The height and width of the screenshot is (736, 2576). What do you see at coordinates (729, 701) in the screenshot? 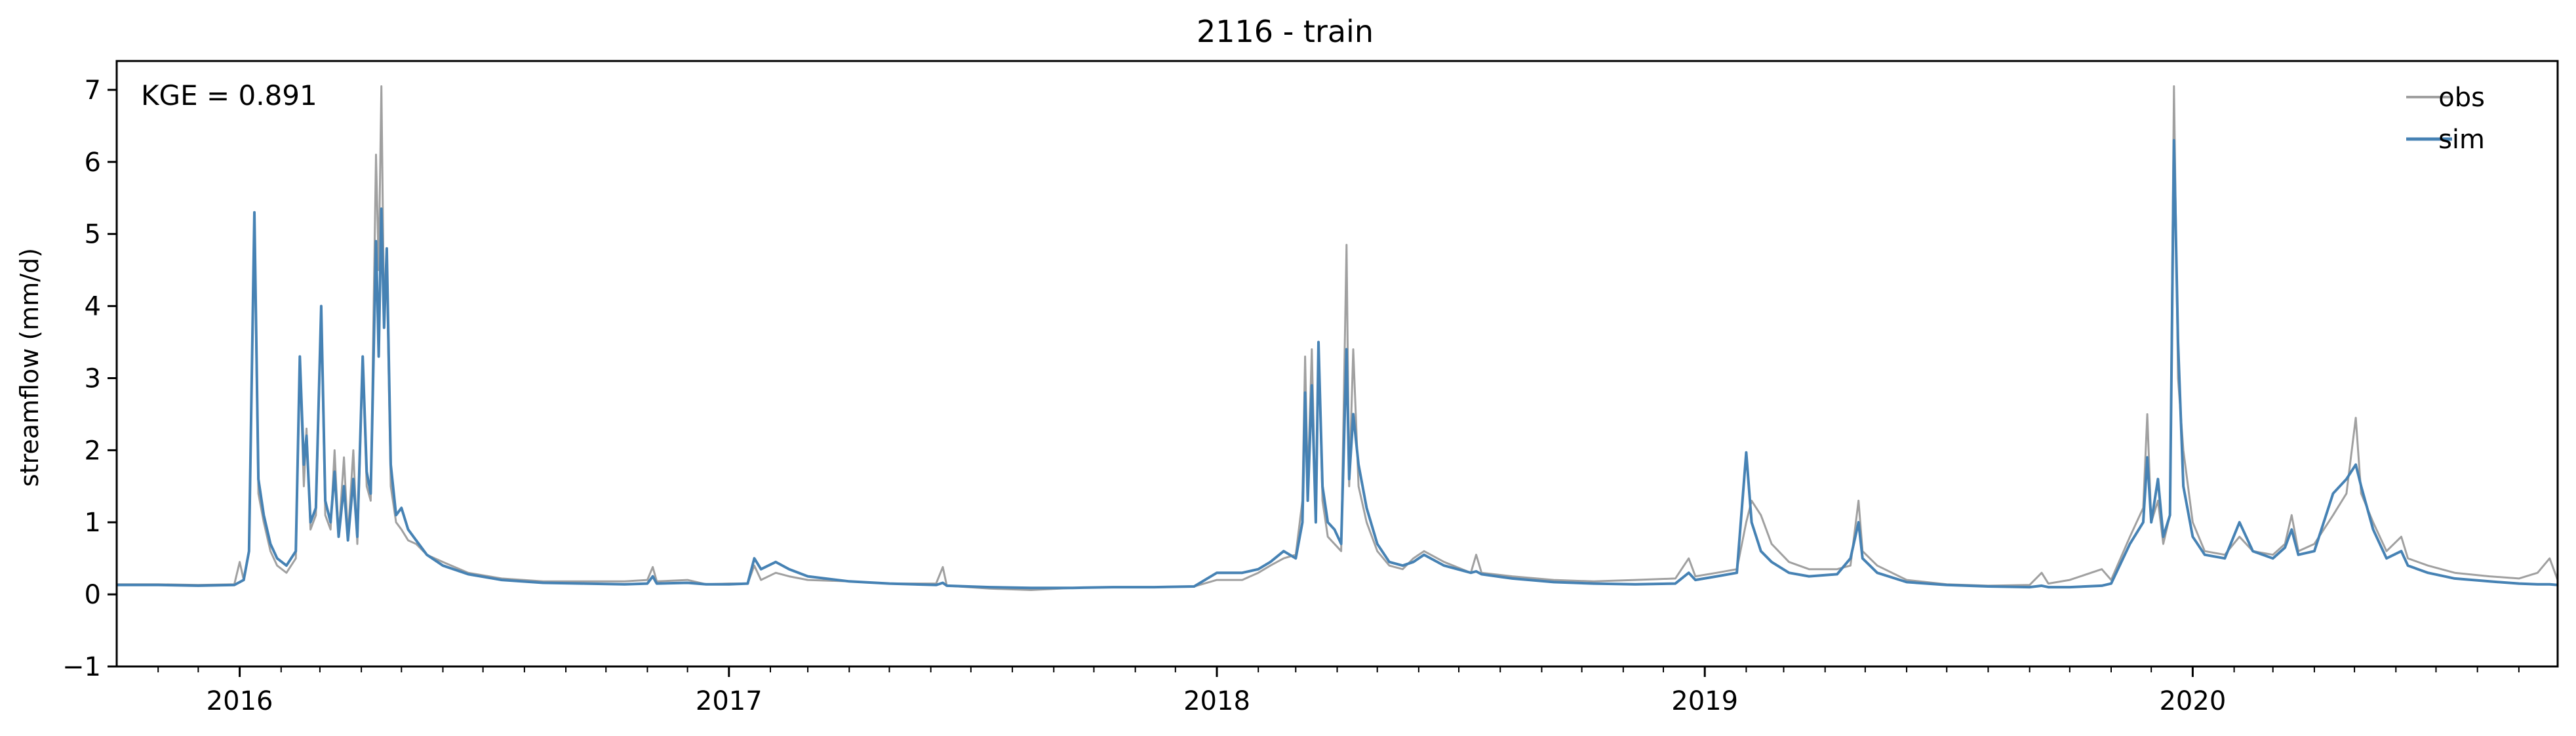
I see `x-tick-label: 2017` at bounding box center [729, 701].